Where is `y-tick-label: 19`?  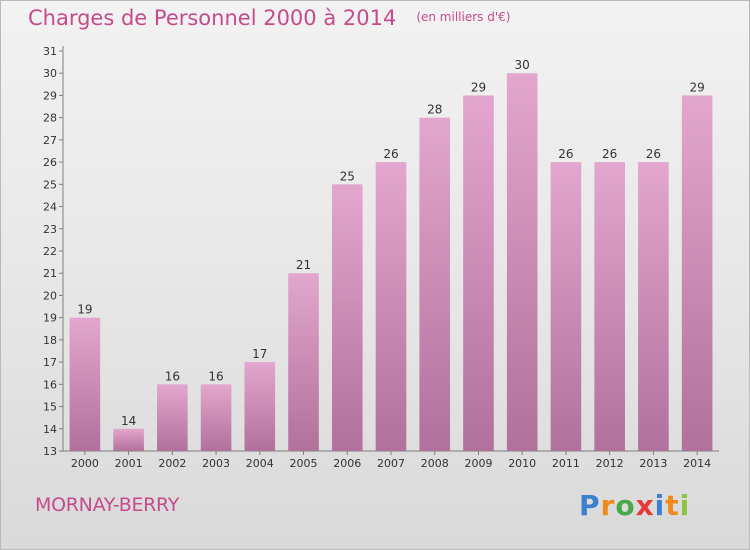
y-tick-label: 19 is located at coordinates (50, 318).